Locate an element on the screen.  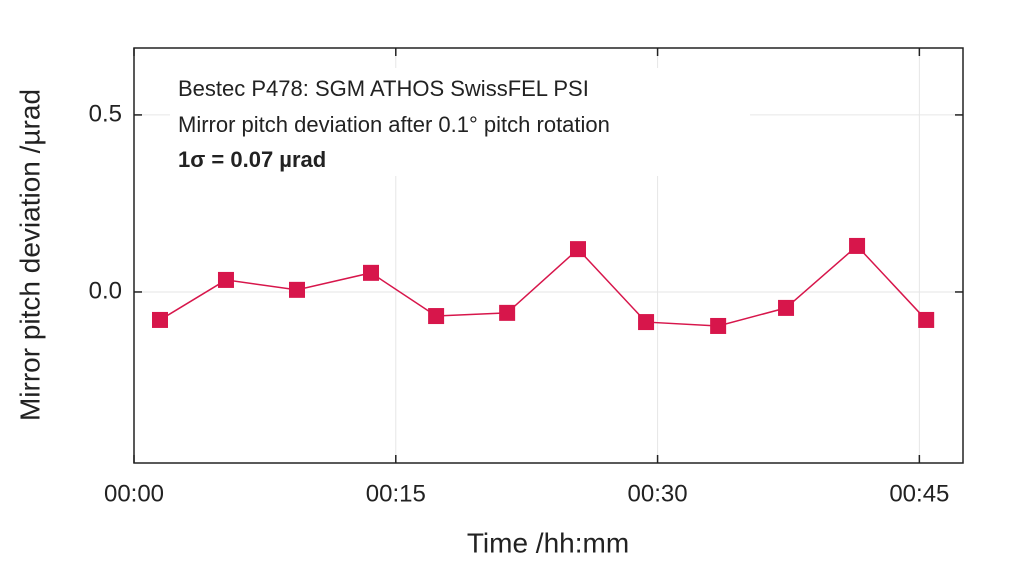
x-tick-label: 00:45 is located at coordinates (919, 493).